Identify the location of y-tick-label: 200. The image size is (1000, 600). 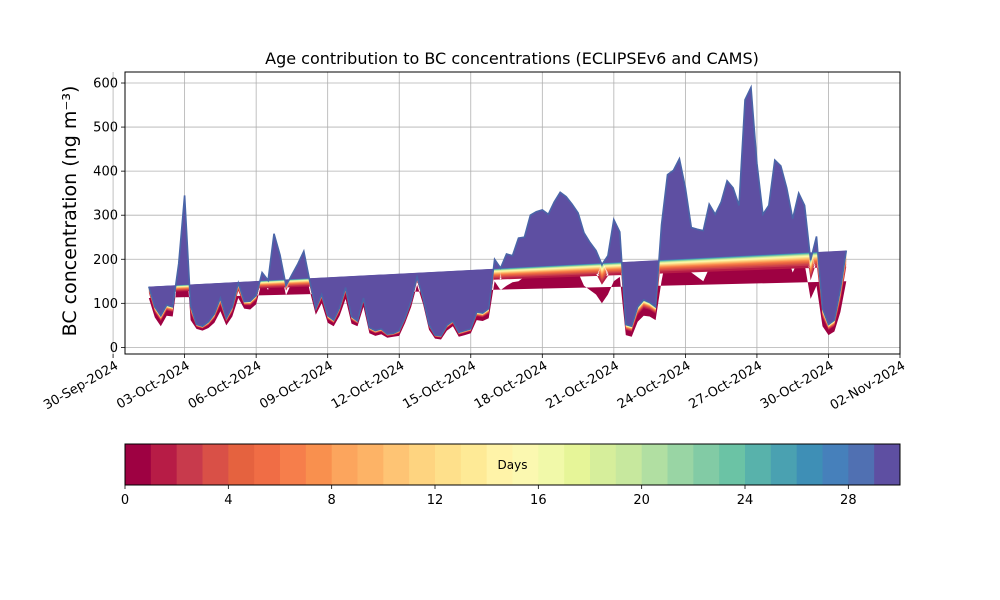
(105, 260).